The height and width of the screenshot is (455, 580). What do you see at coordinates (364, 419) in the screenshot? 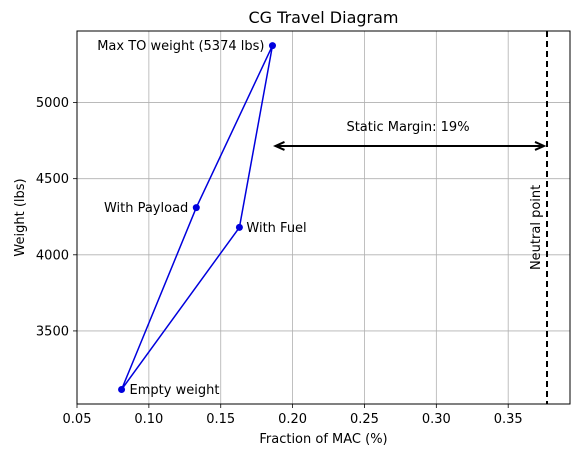
I see `x-tick-label: 0.25` at bounding box center [364, 419].